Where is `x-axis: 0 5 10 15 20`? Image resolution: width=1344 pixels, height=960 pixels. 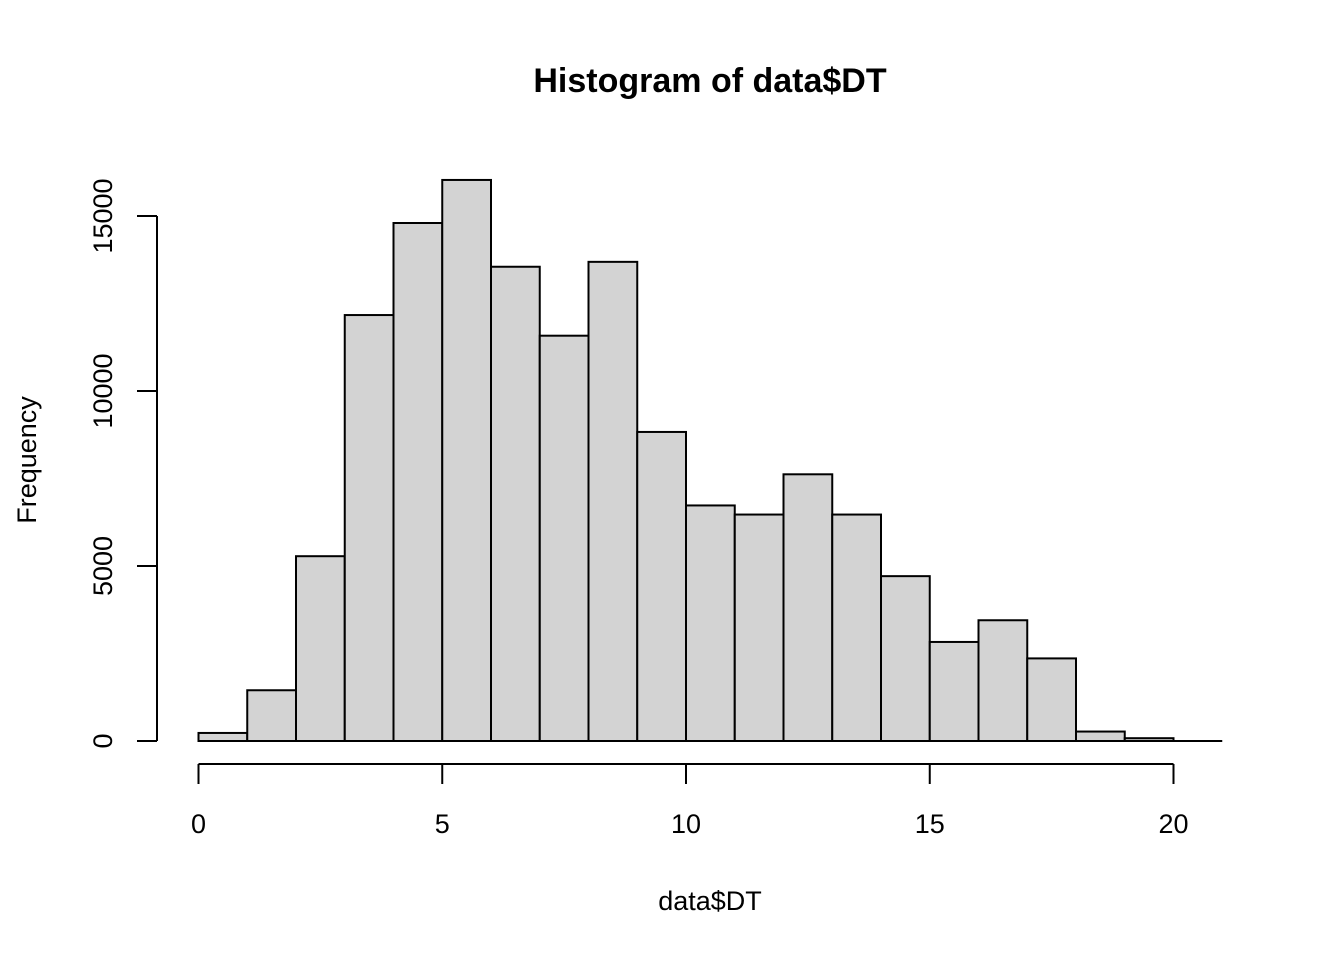 x-axis: 0 5 10 15 20 is located at coordinates (690, 801).